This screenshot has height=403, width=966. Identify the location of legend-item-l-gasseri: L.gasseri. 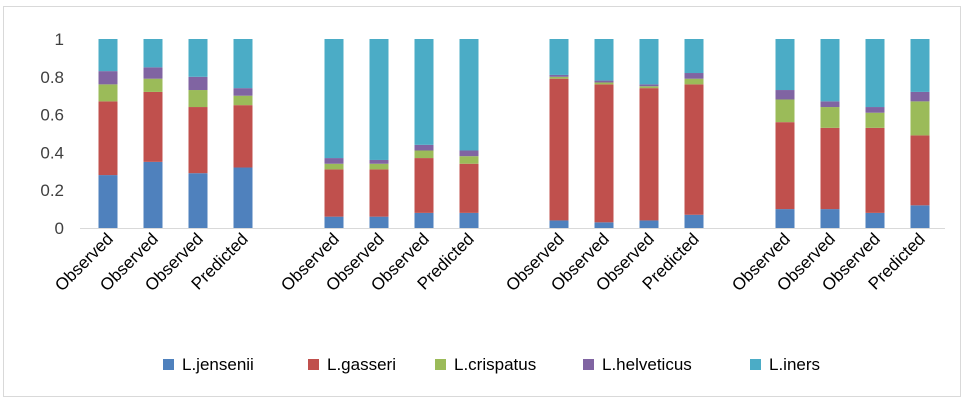
(352, 364).